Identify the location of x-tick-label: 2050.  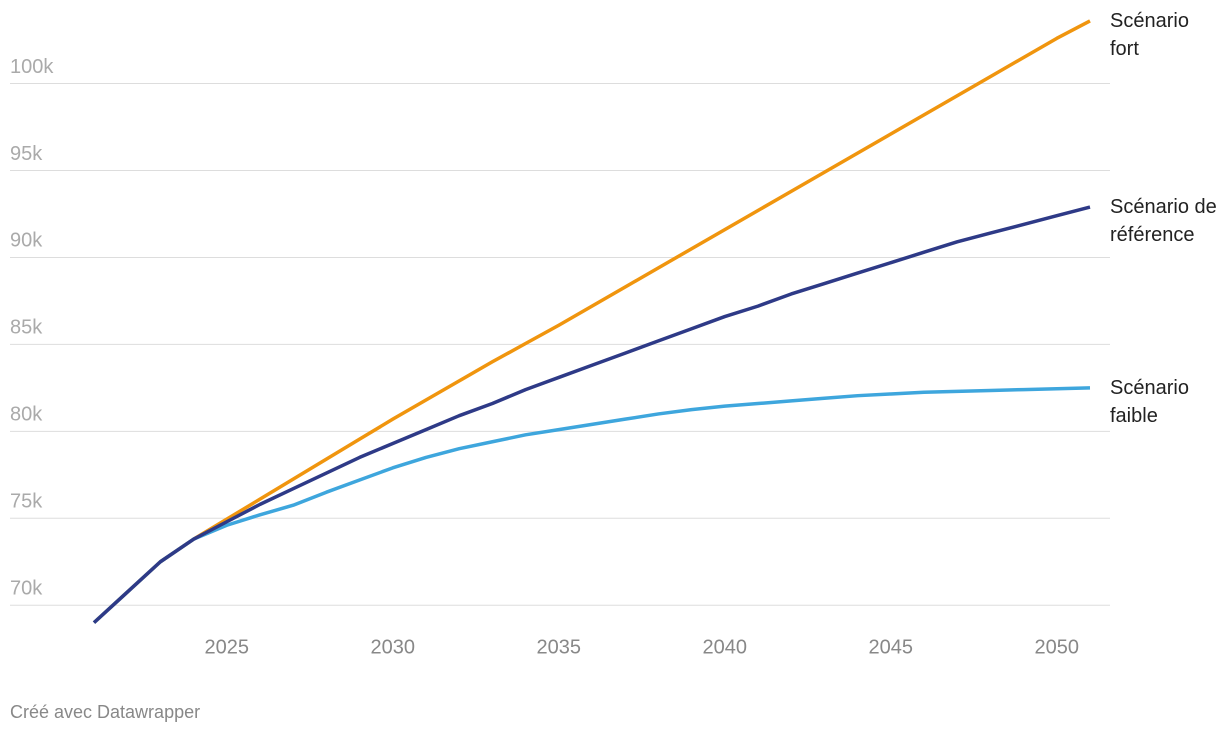
(1057, 647).